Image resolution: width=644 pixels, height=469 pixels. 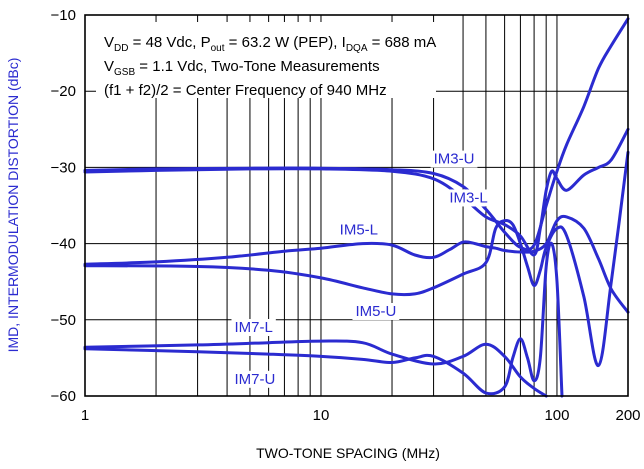 I want to click on x-tick-label: 1, so click(x=85, y=415).